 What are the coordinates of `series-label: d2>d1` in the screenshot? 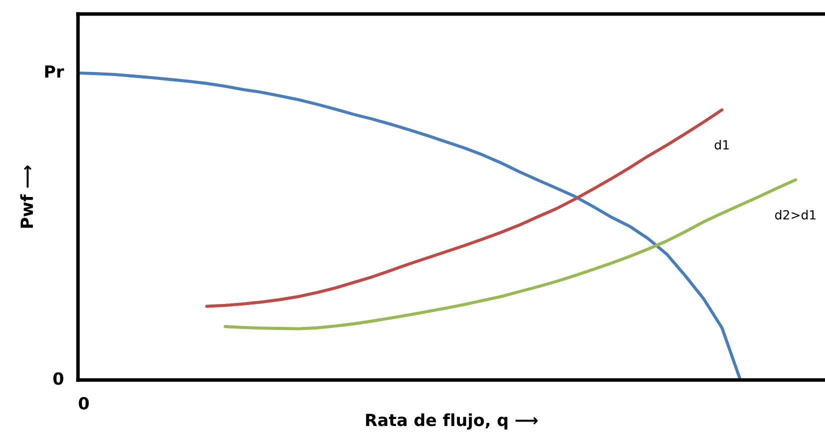 It's located at (795, 215).